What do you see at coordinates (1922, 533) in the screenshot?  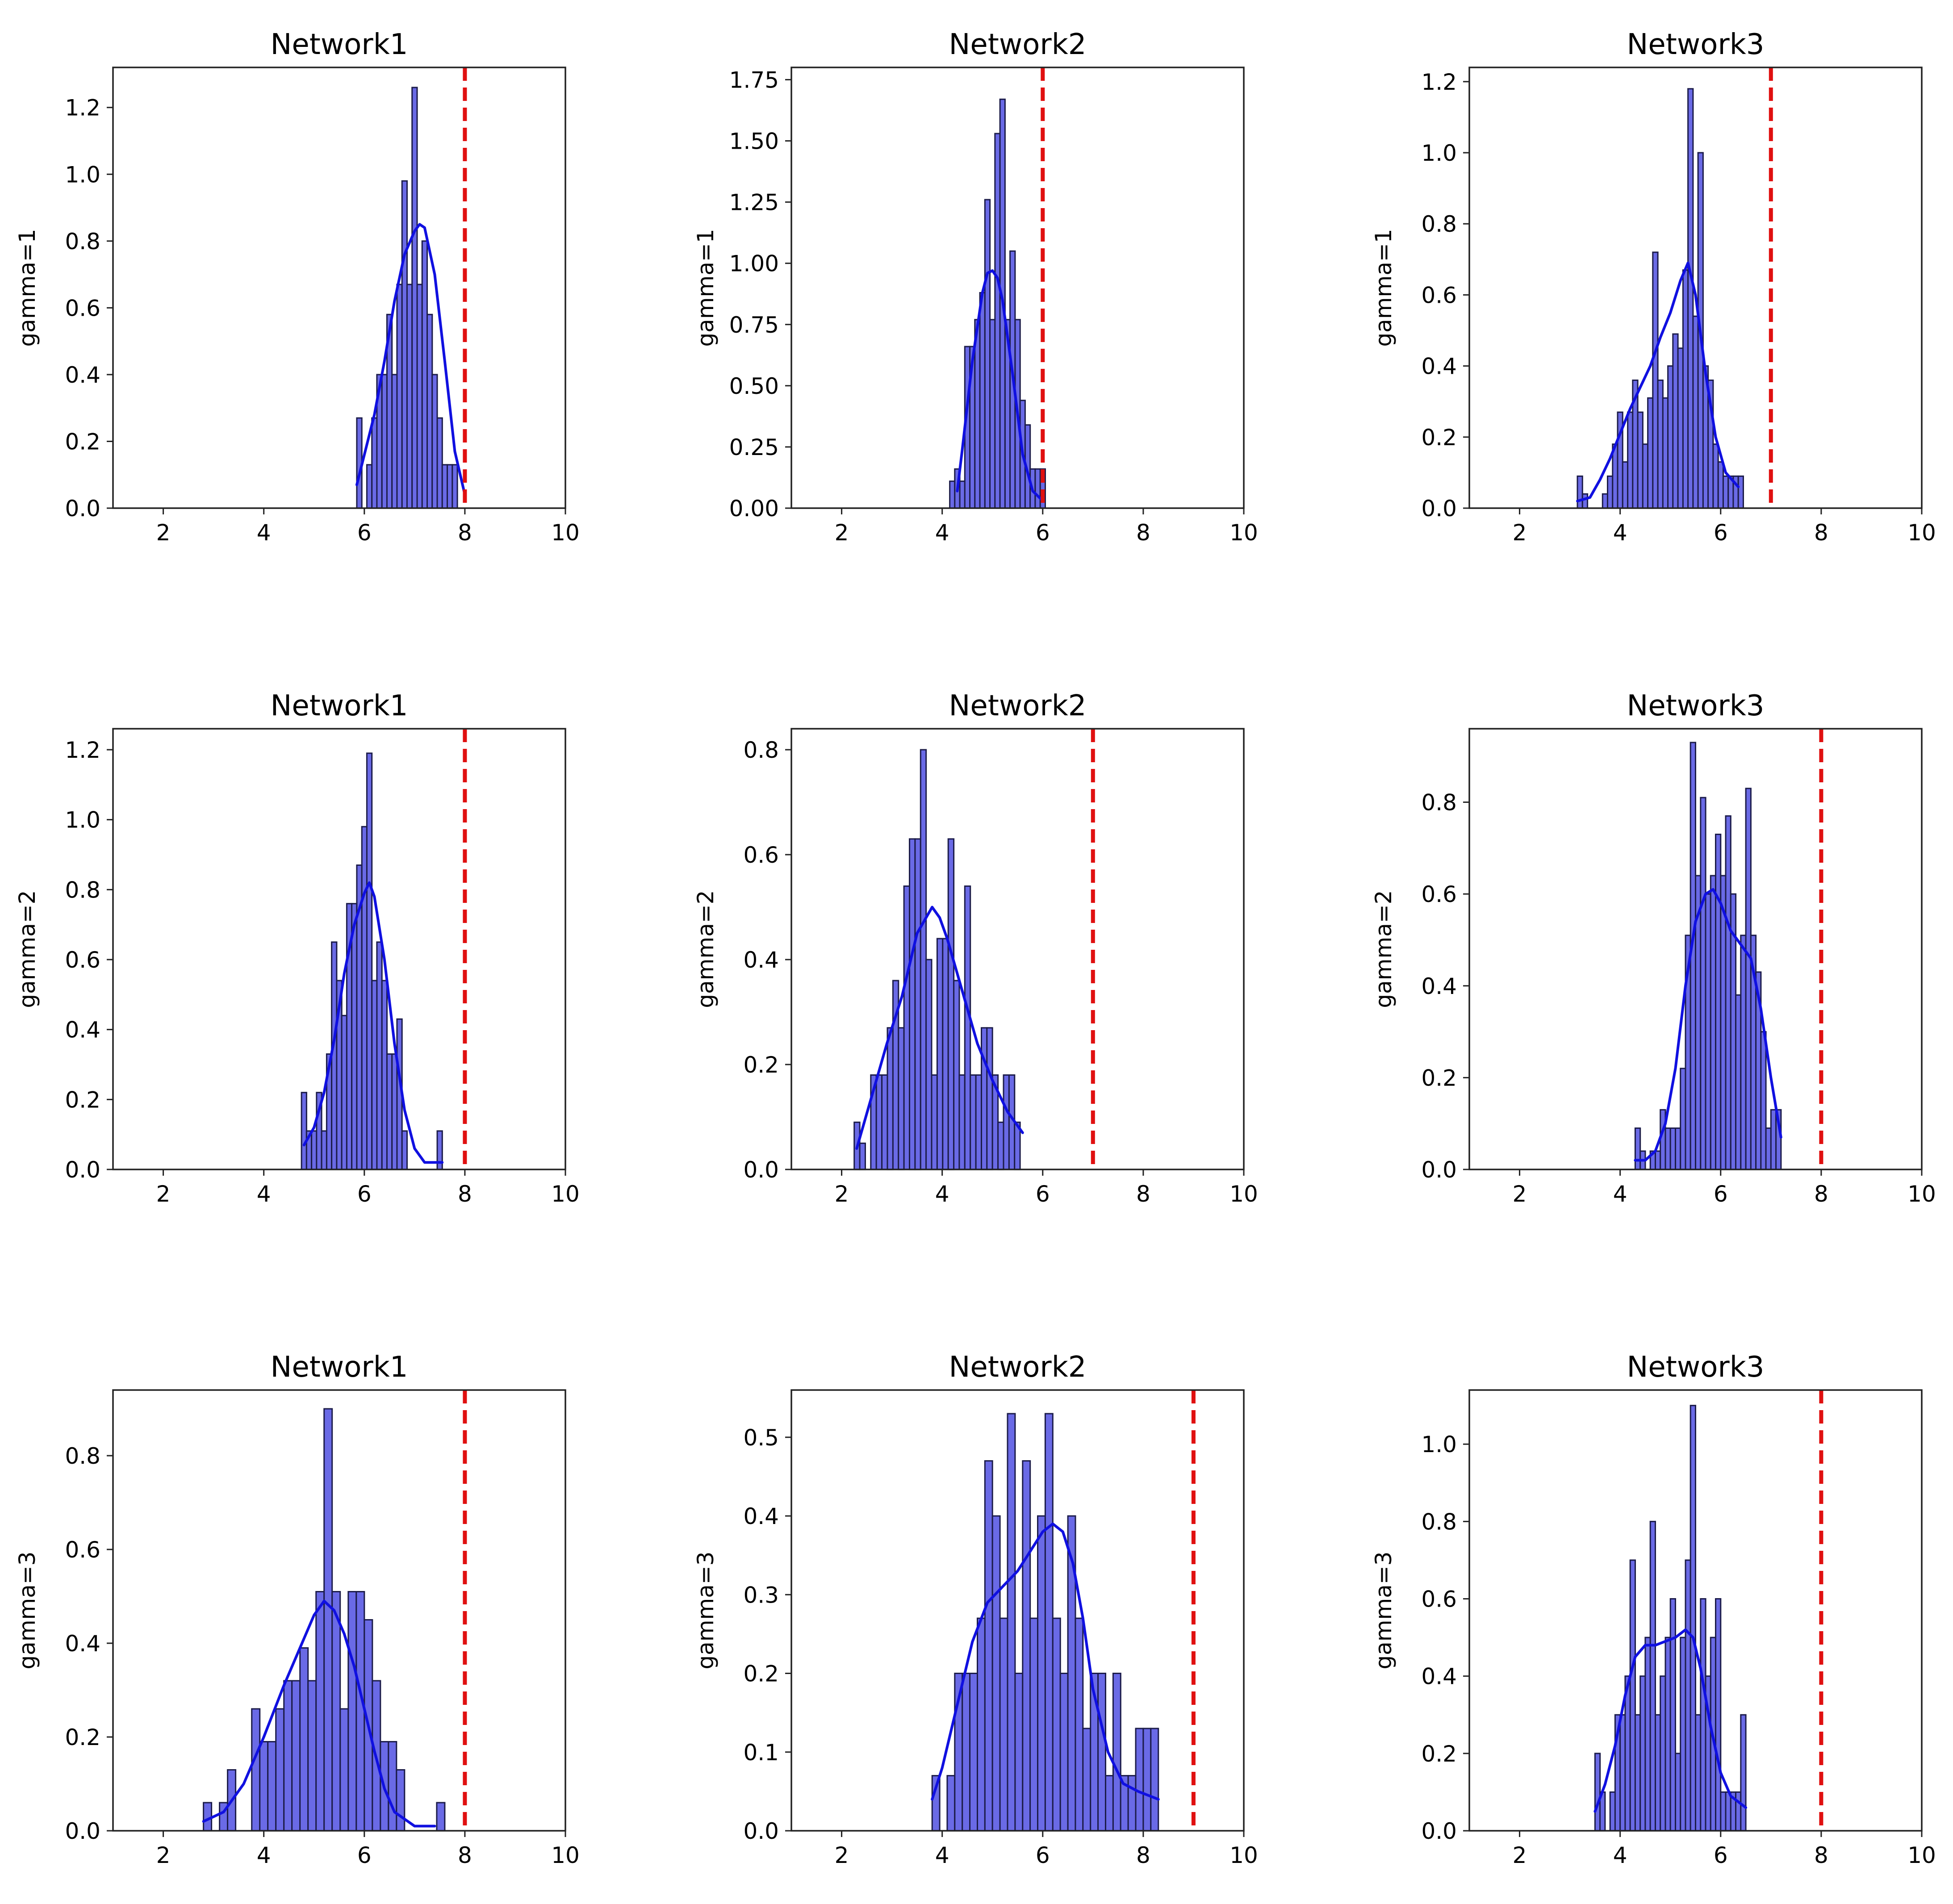 I see `chart-2-xtick-label-10: 10` at bounding box center [1922, 533].